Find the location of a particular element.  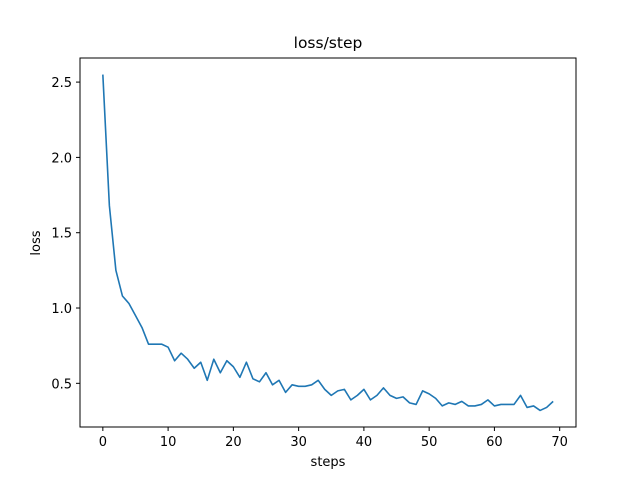

x-tick-label: 20 is located at coordinates (233, 442).